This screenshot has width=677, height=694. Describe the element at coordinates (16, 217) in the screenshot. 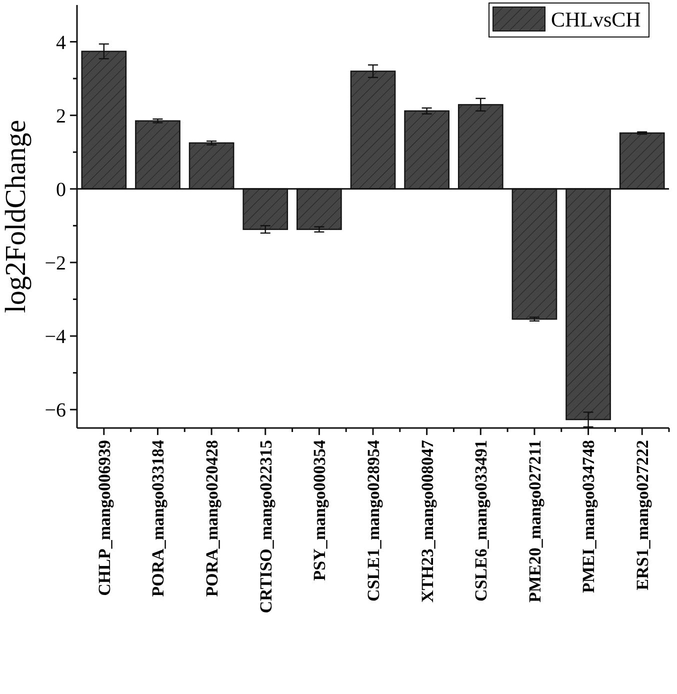

I see `y-axis-title: log2FoldChange` at that location.